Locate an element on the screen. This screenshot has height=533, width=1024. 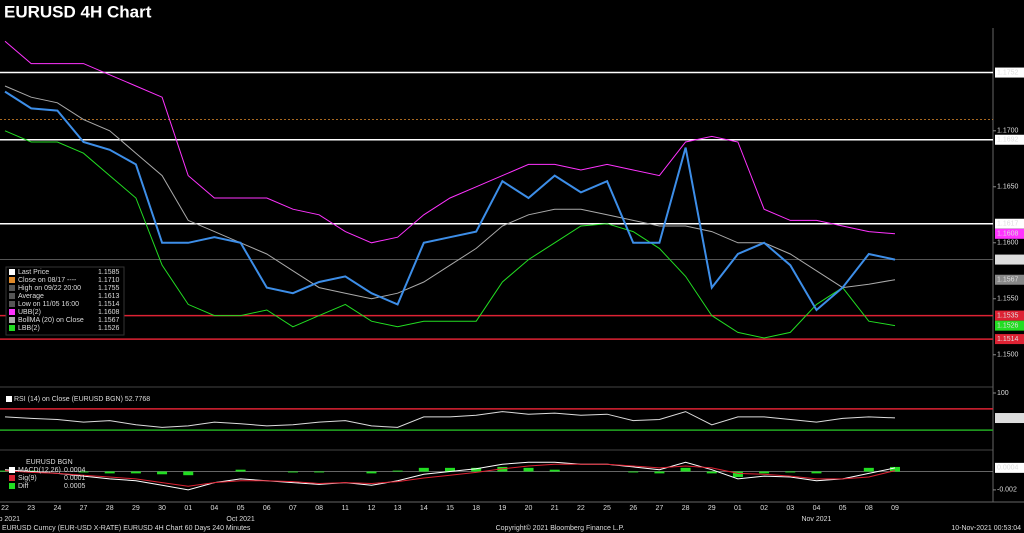
price-tag-label: 1.1608 is located at coordinates (1008, 234).